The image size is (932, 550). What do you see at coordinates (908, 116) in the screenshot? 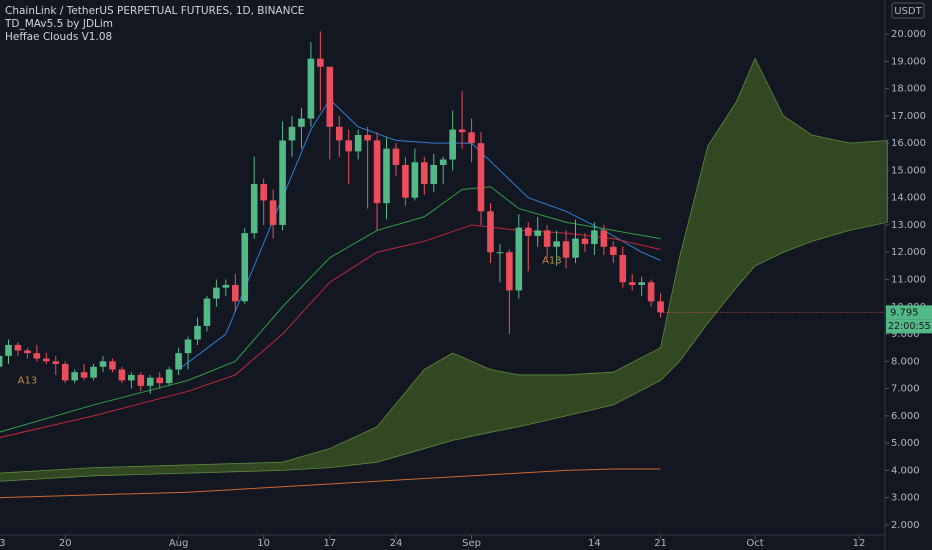
I see `y-tick-label: 17.000` at bounding box center [908, 116].